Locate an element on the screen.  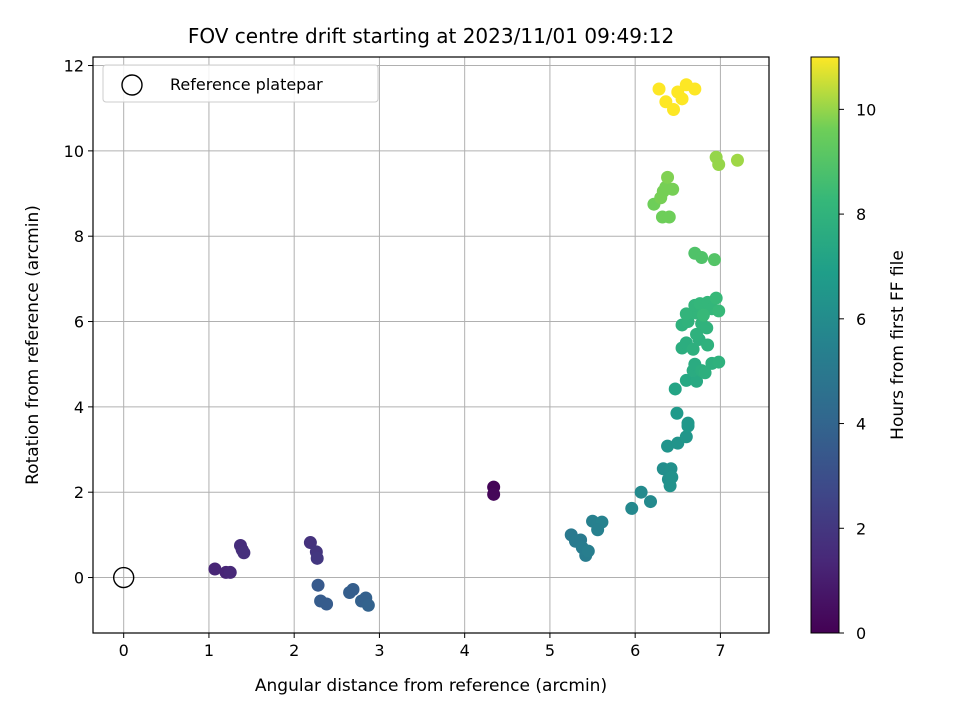
y-tick-label: 12 is located at coordinates (74, 66).